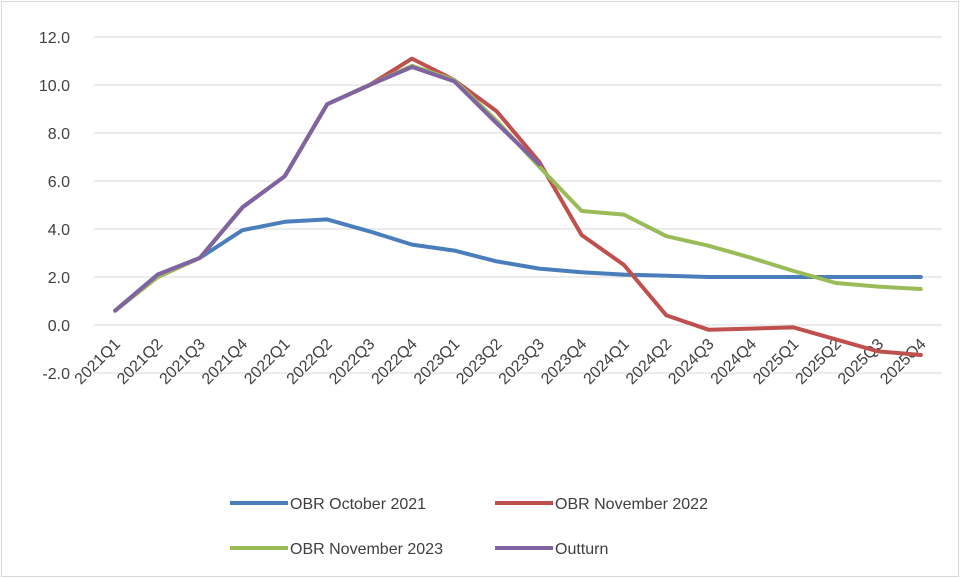 The width and height of the screenshot is (960, 578). I want to click on y-tick-label: 12.0, so click(54, 38).